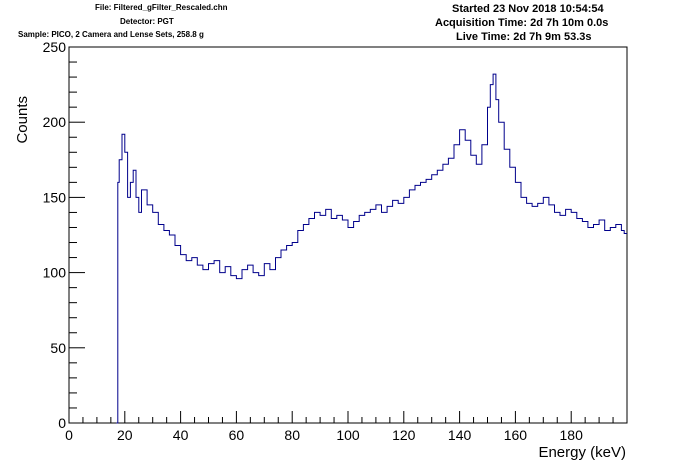  I want to click on x-tick-label: 40, so click(181, 435).